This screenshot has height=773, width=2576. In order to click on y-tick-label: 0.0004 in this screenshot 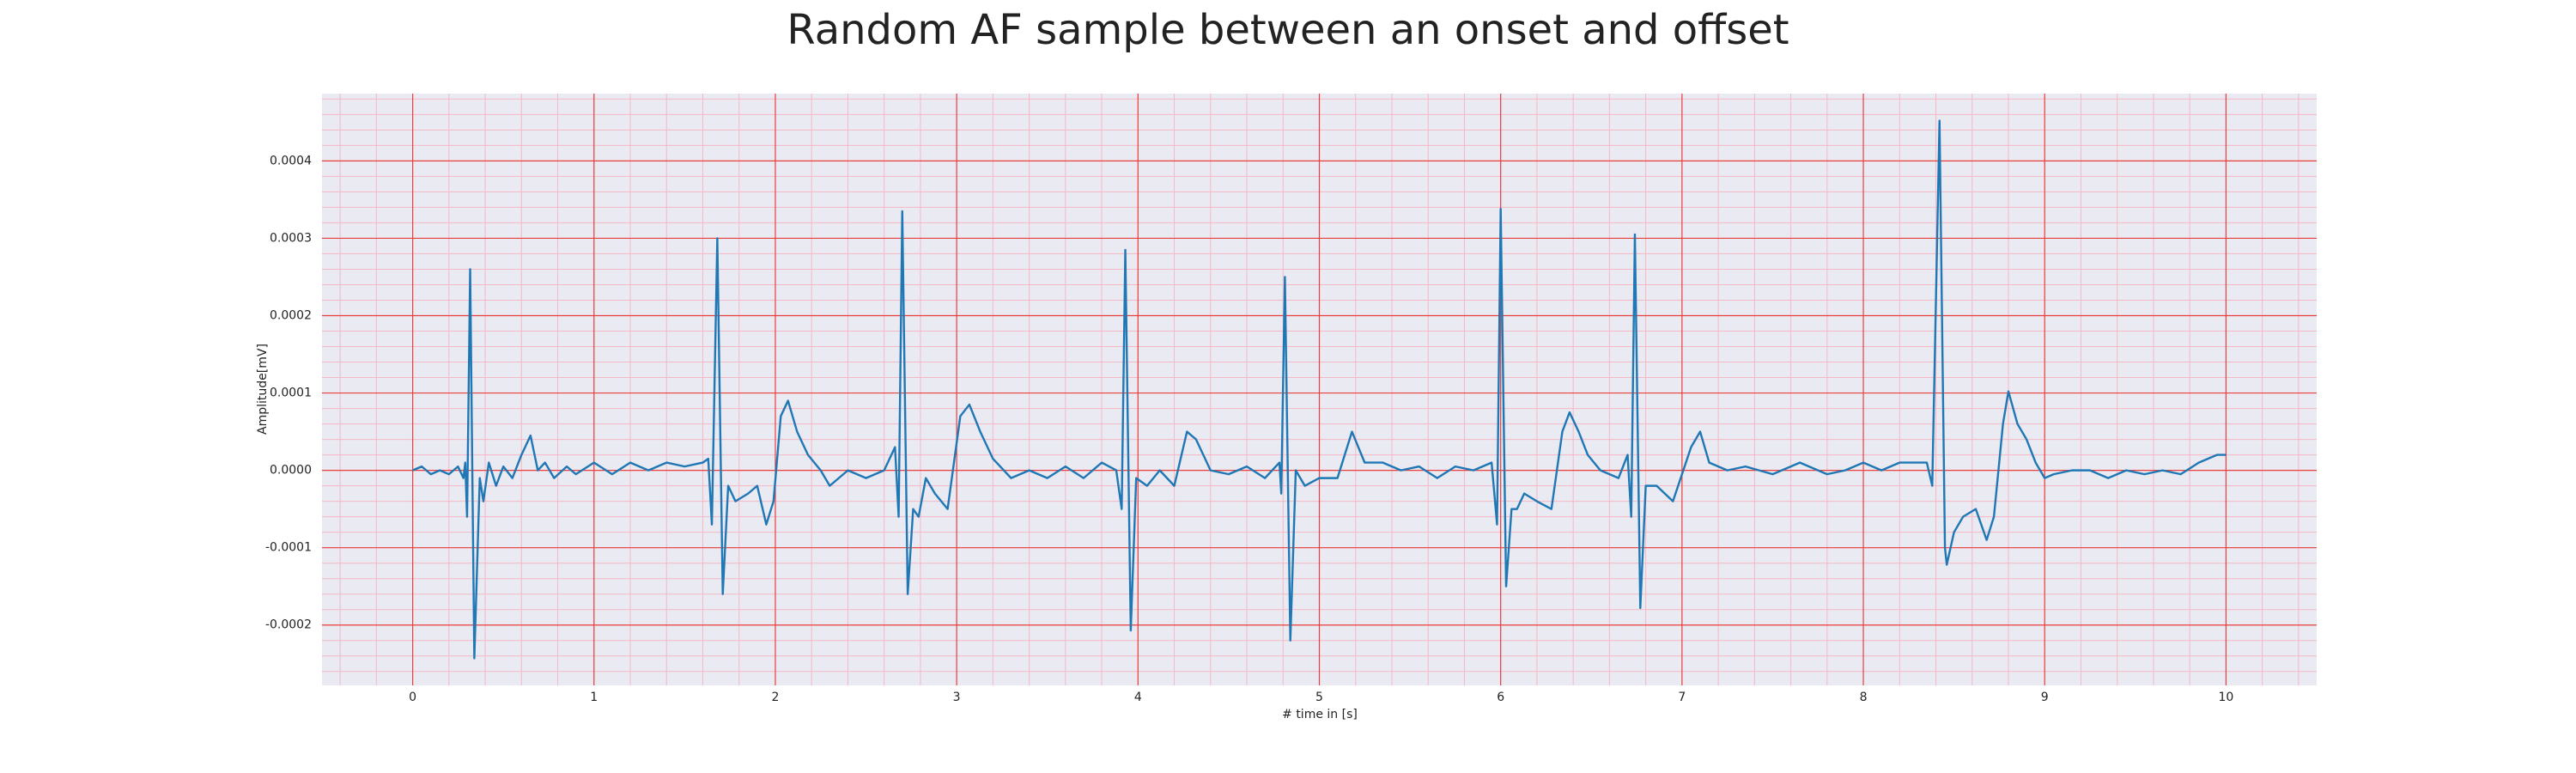, I will do `click(291, 160)`.